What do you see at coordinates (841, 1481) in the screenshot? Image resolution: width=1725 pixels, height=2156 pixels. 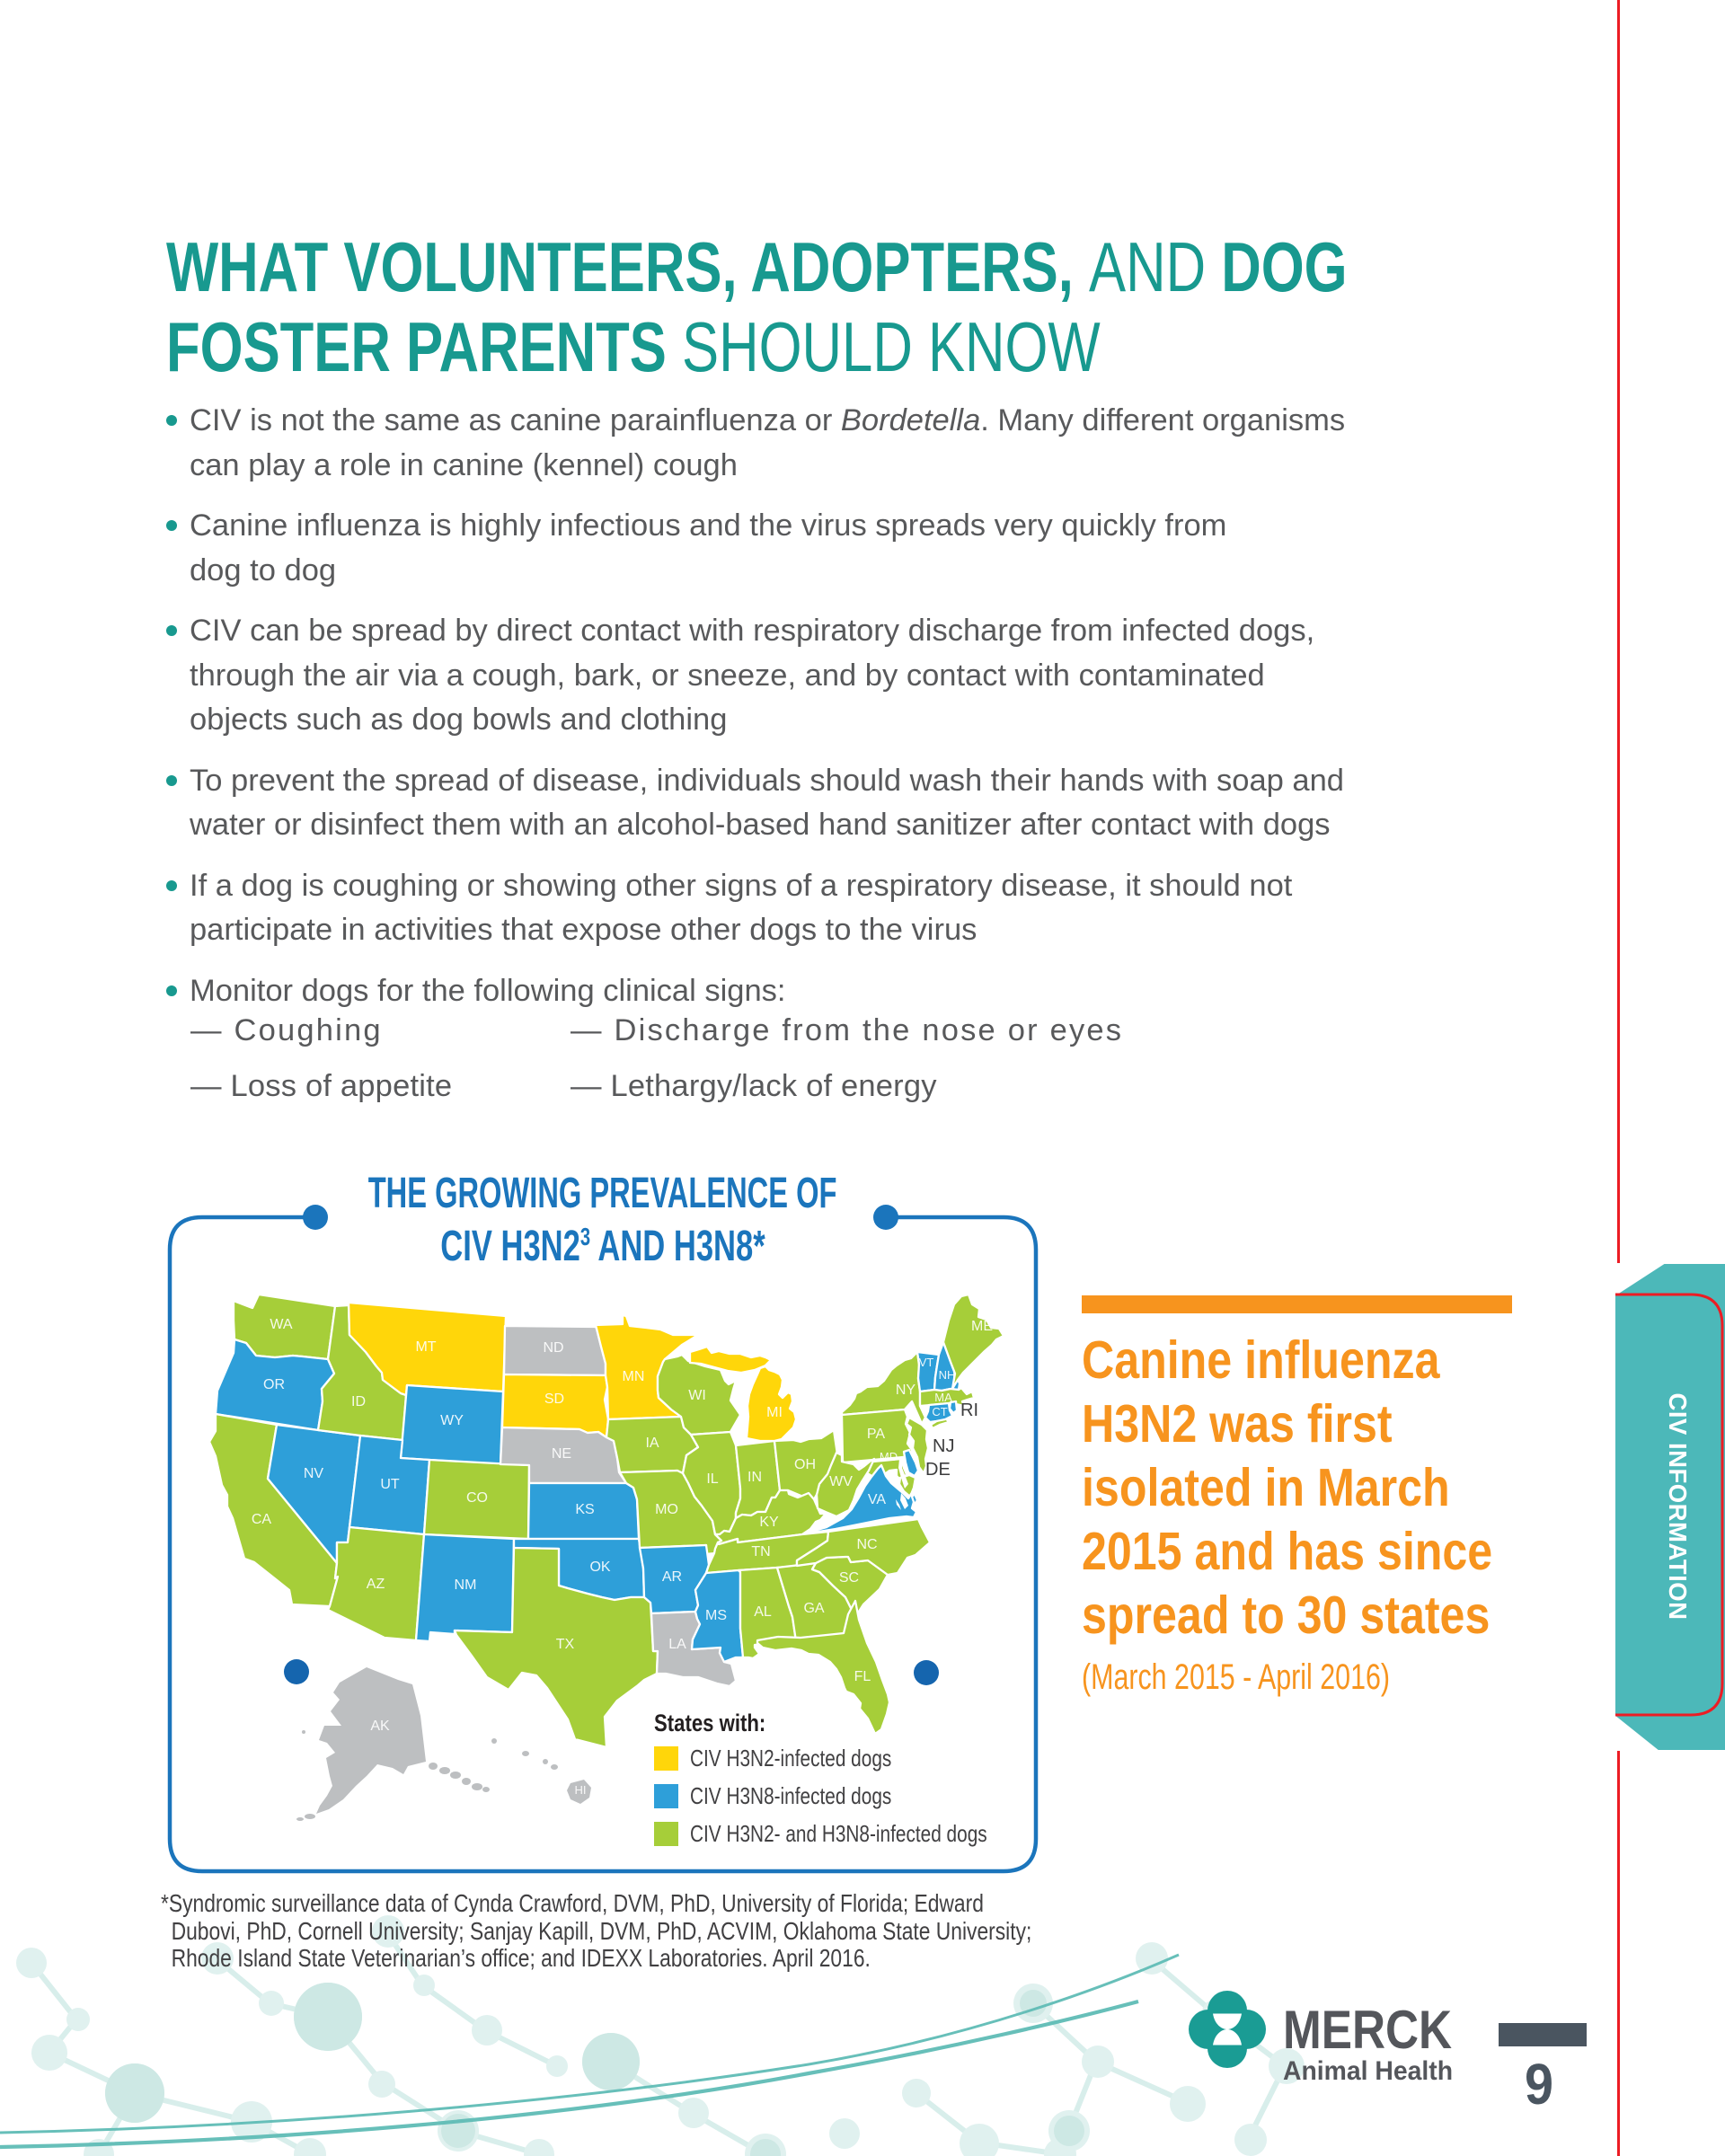 I see `svg-text: WV` at bounding box center [841, 1481].